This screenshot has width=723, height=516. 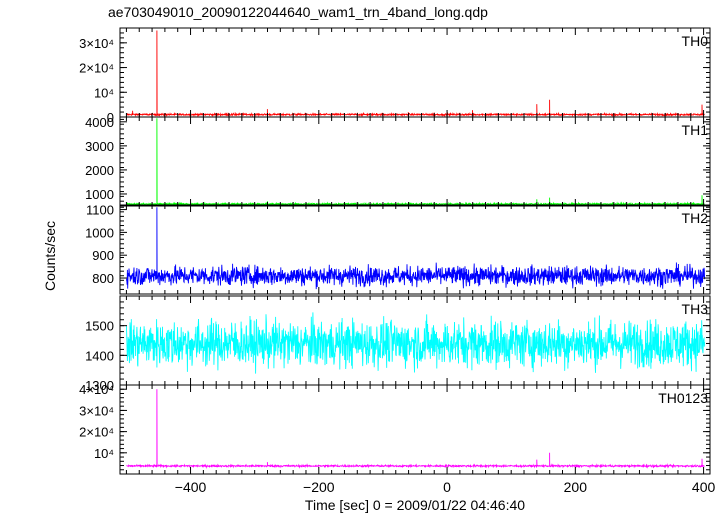 I want to click on panel-frame-th2, so click(x=415, y=249).